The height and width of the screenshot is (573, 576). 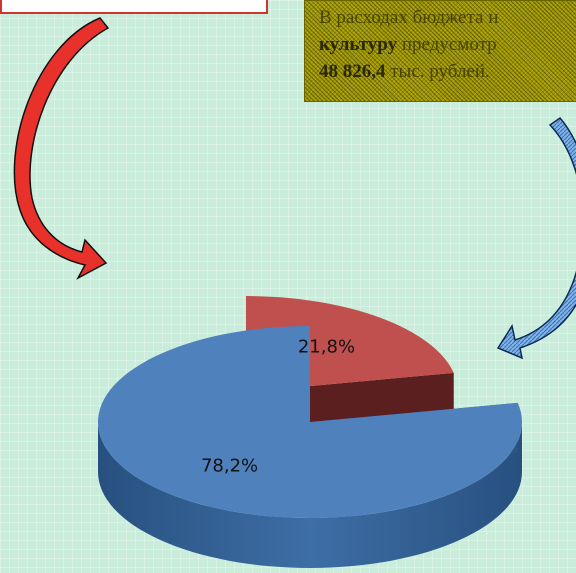 What do you see at coordinates (409, 17) in the screenshot?
I see `note-line-1: В расходах бюджета н` at bounding box center [409, 17].